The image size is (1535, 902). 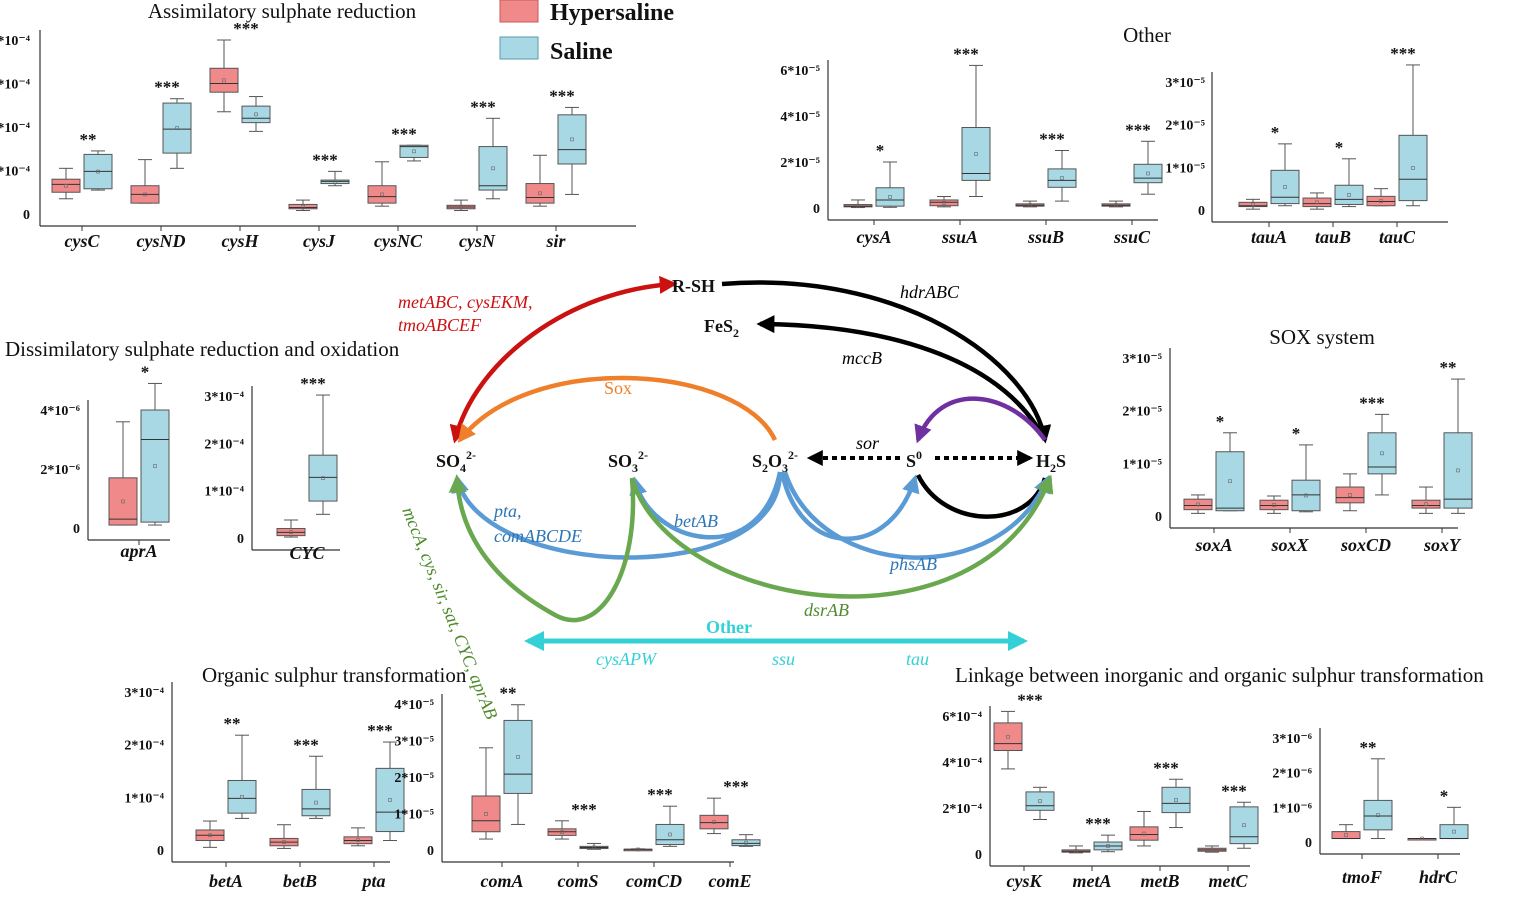 What do you see at coordinates (980, 420) in the screenshot?
I see `arrow-purple-h2s-s0` at bounding box center [980, 420].